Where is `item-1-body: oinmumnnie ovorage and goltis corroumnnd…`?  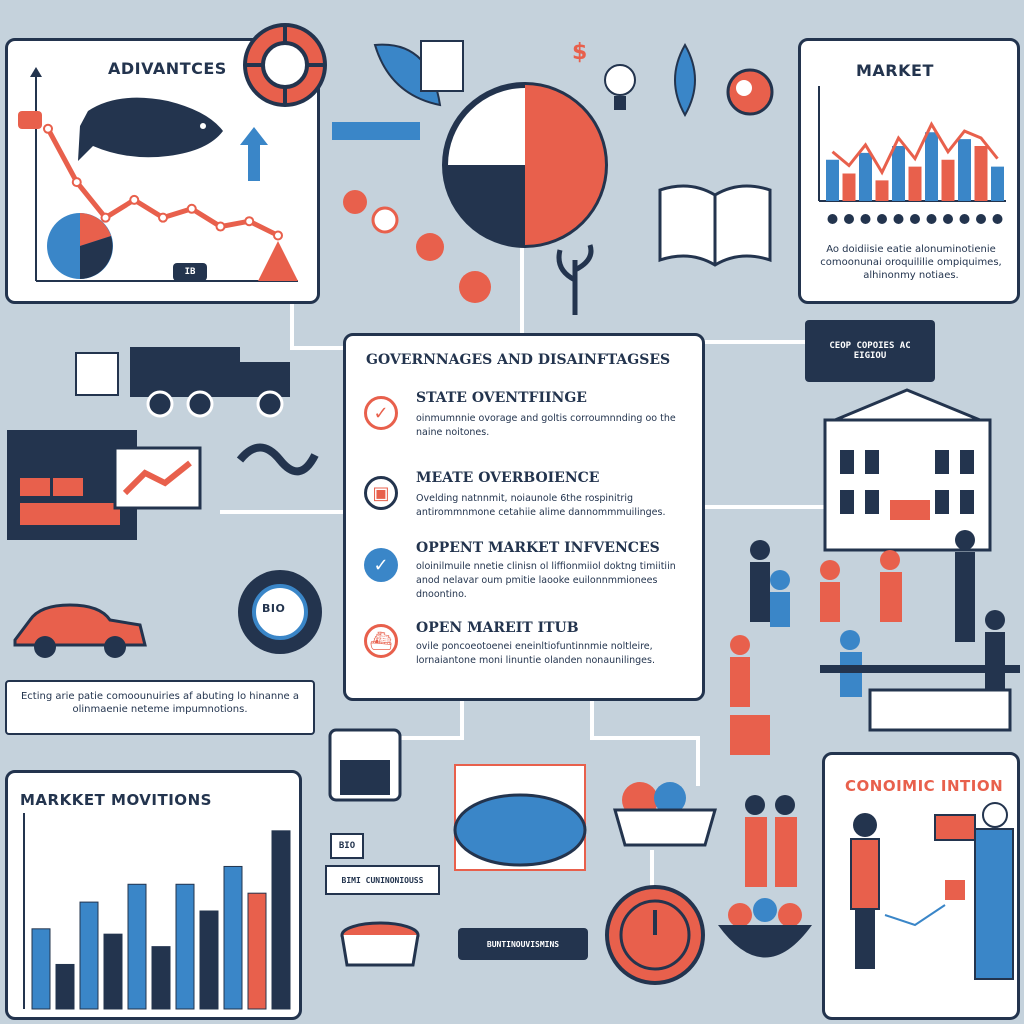 item-1-body: oinmumnnie ovorage and goltis corroumnnd… is located at coordinates (546, 425).